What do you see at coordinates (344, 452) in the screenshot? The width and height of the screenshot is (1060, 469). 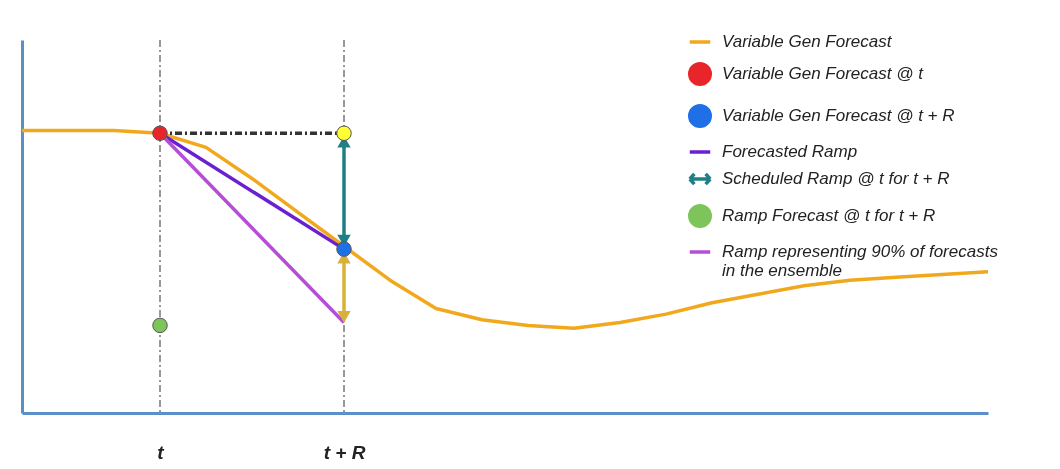 I see `x-tick-label: t + R` at bounding box center [344, 452].